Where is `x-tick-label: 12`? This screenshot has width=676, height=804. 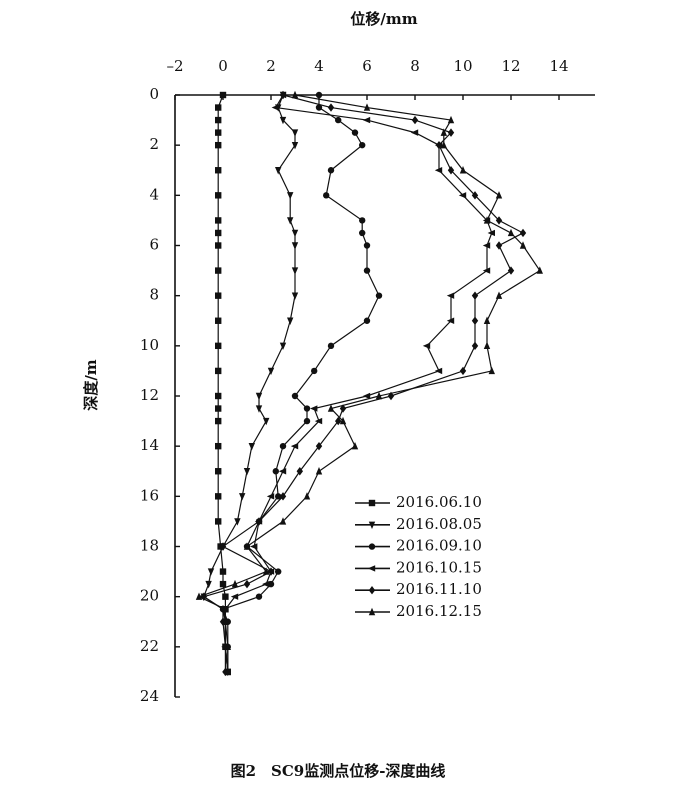 x-tick-label: 12 is located at coordinates (510, 66).